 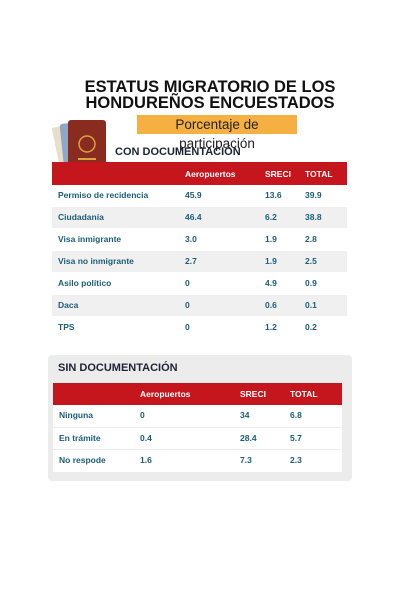 What do you see at coordinates (273, 195) in the screenshot?
I see `cell-value: 13.6` at bounding box center [273, 195].